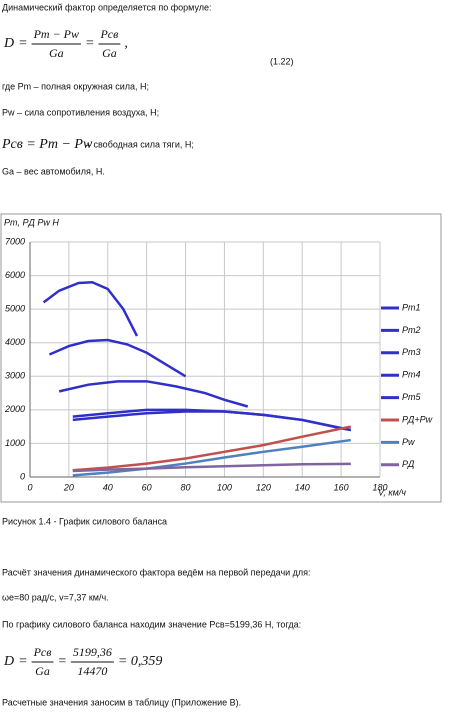 This screenshot has width=467, height=720. Describe the element at coordinates (408, 442) in the screenshot. I see `legend-label: Pw` at that location.